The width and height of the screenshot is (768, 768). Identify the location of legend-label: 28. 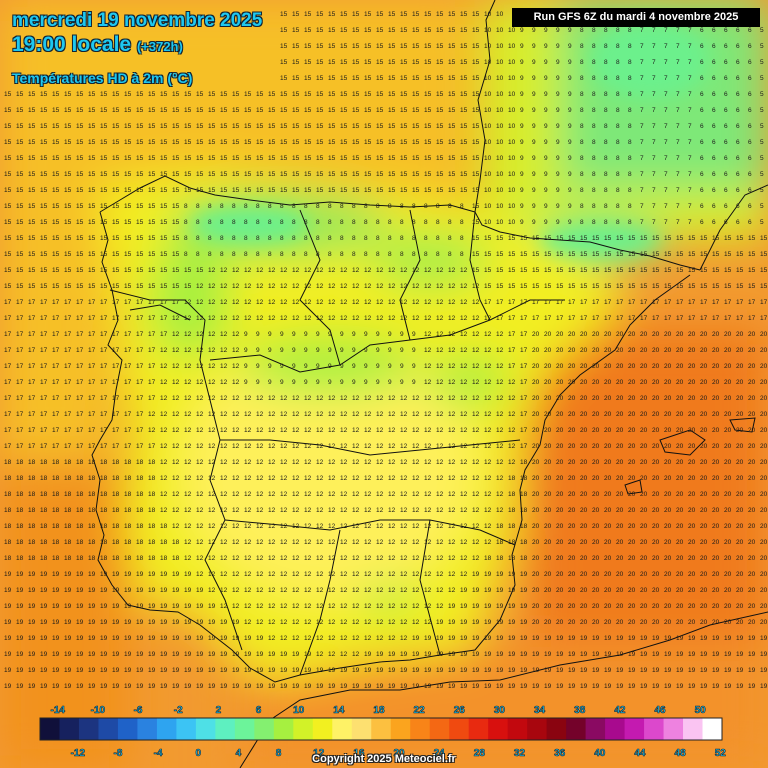
(480, 753).